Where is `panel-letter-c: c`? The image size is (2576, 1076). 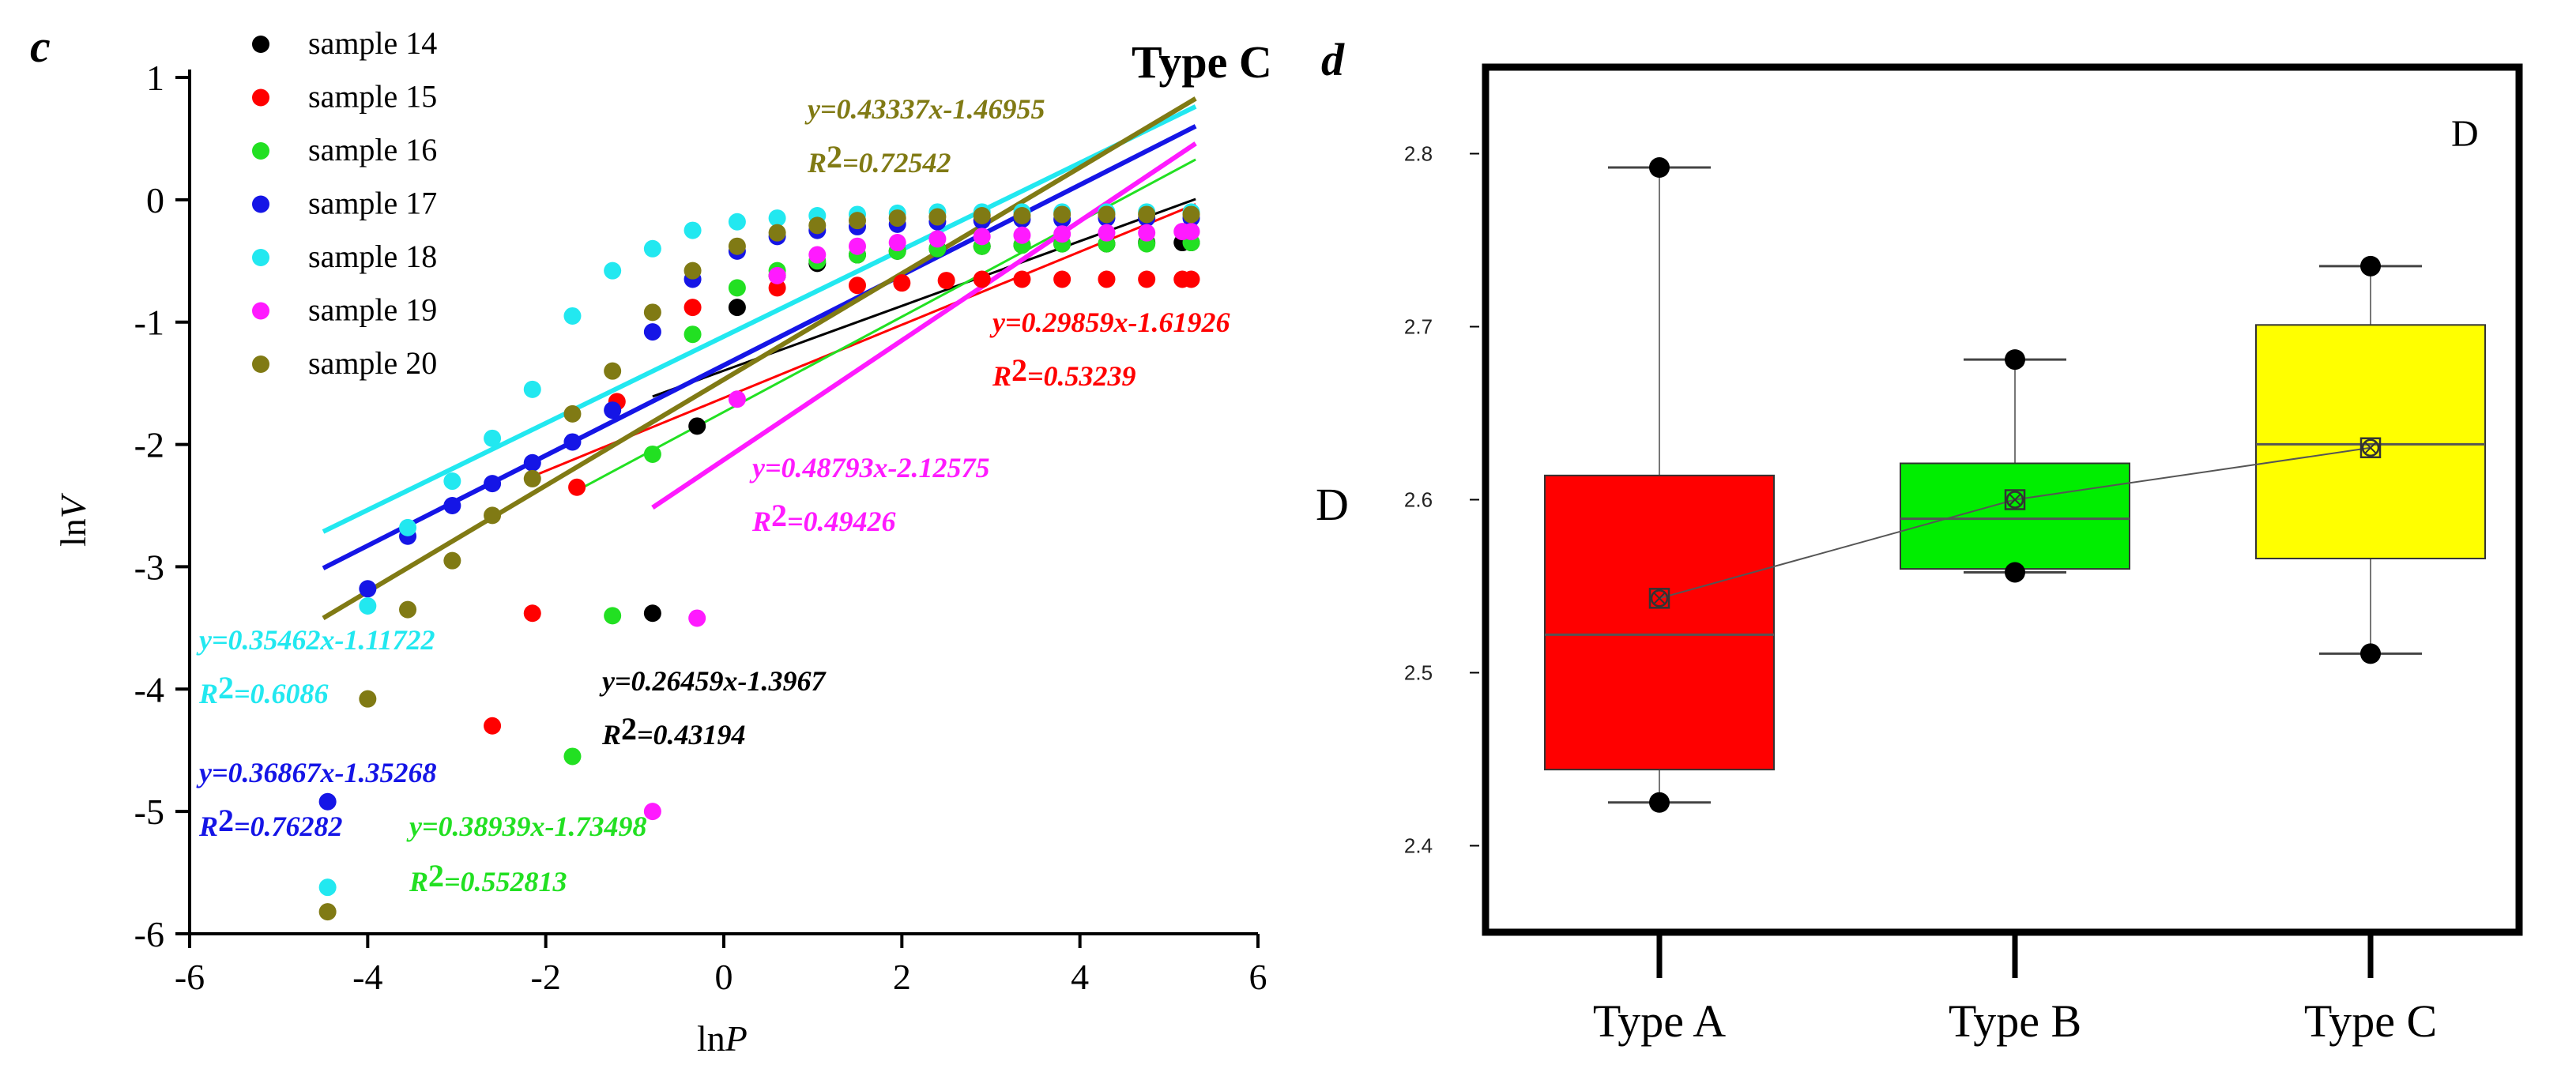 panel-letter-c: c is located at coordinates (40, 46).